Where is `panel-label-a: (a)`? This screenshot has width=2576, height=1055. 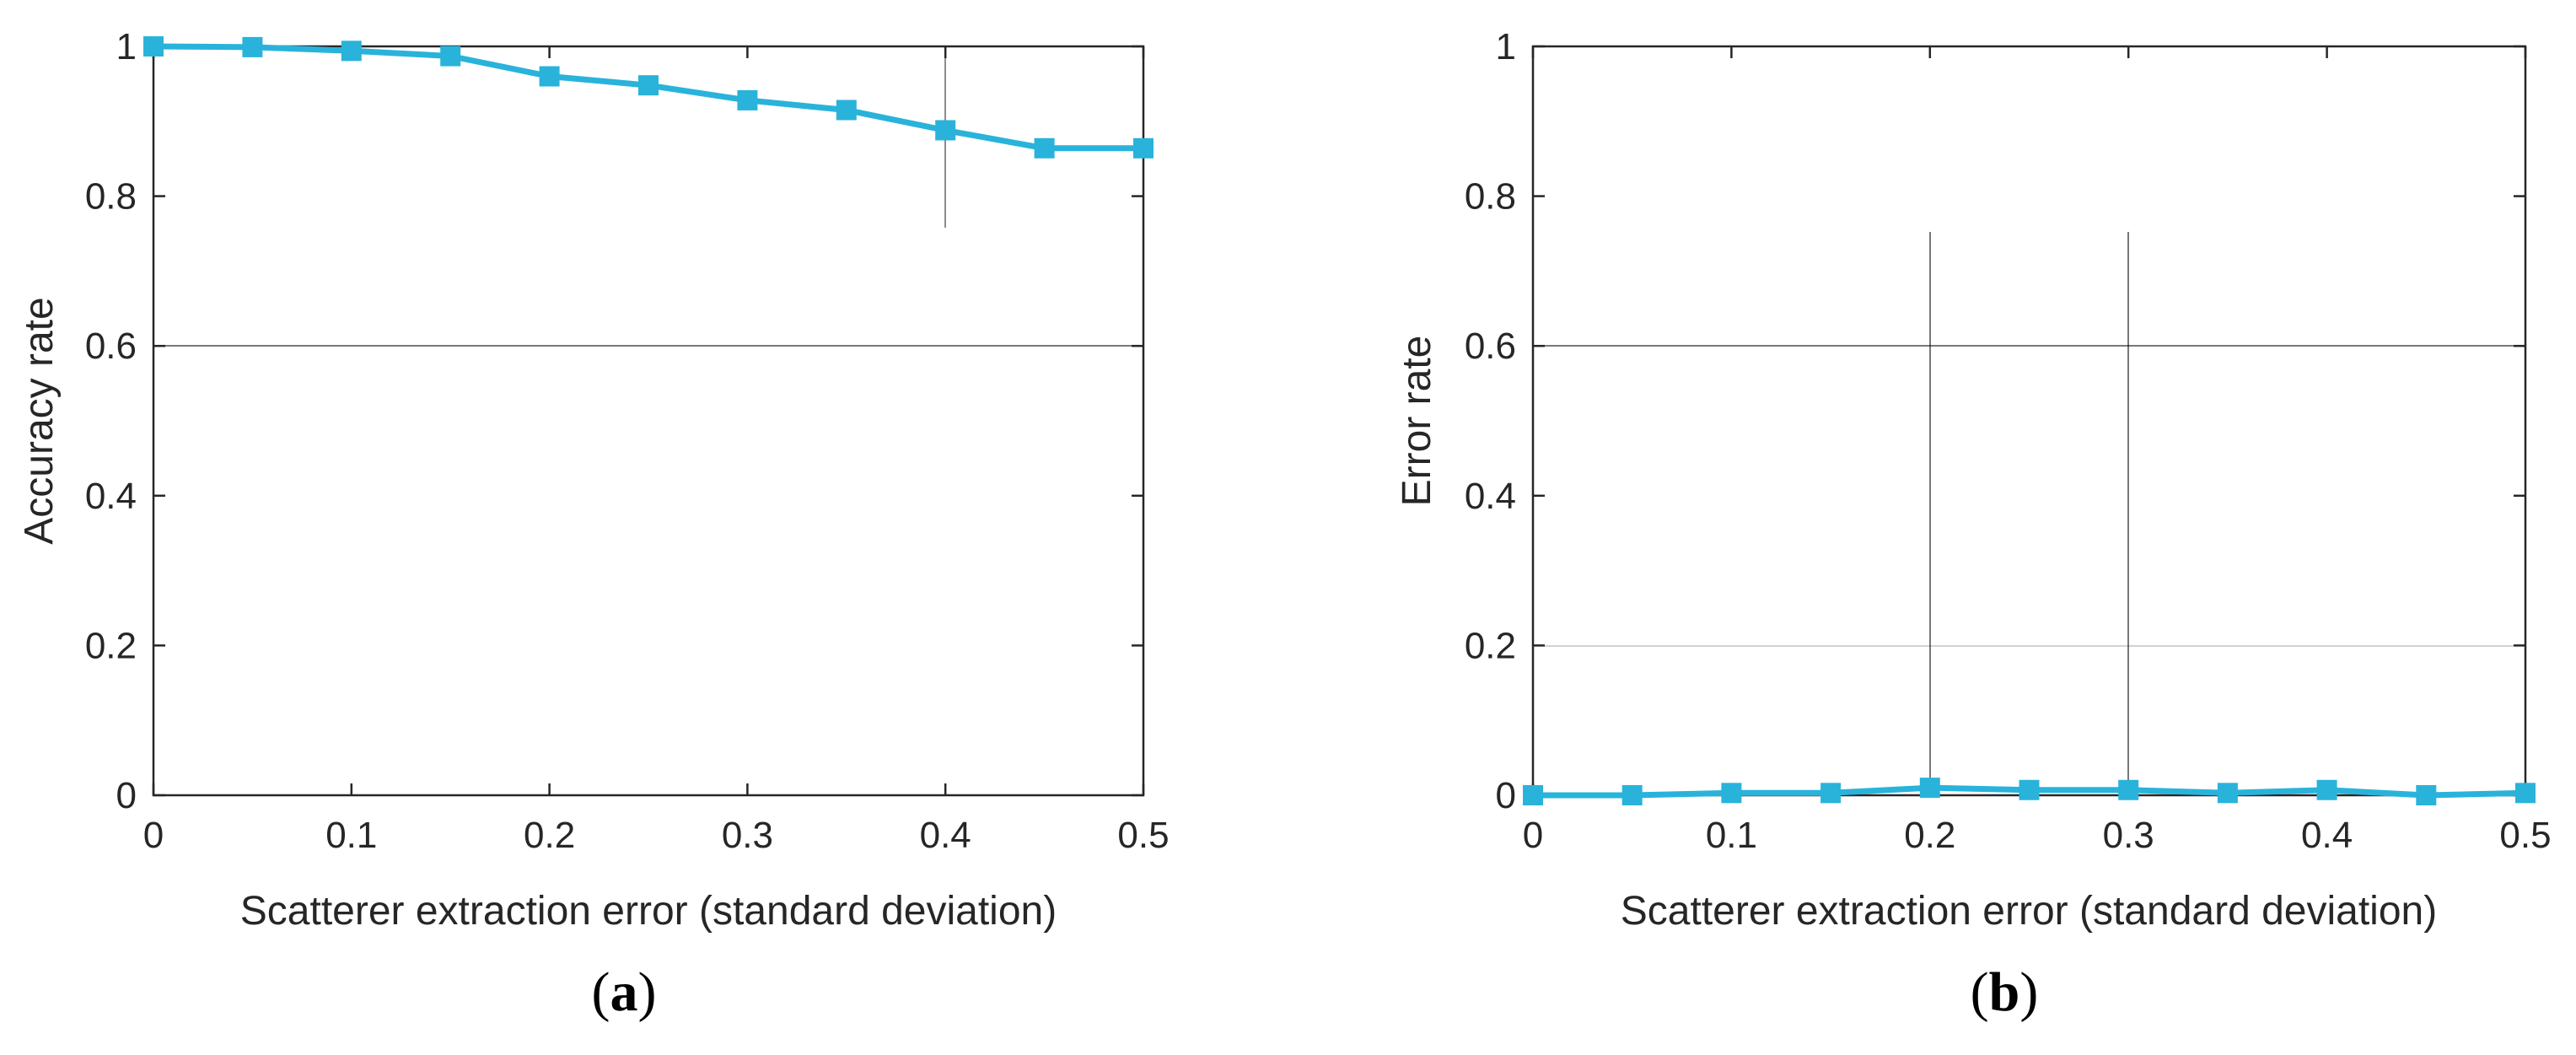 panel-label-a: (a) is located at coordinates (624, 992).